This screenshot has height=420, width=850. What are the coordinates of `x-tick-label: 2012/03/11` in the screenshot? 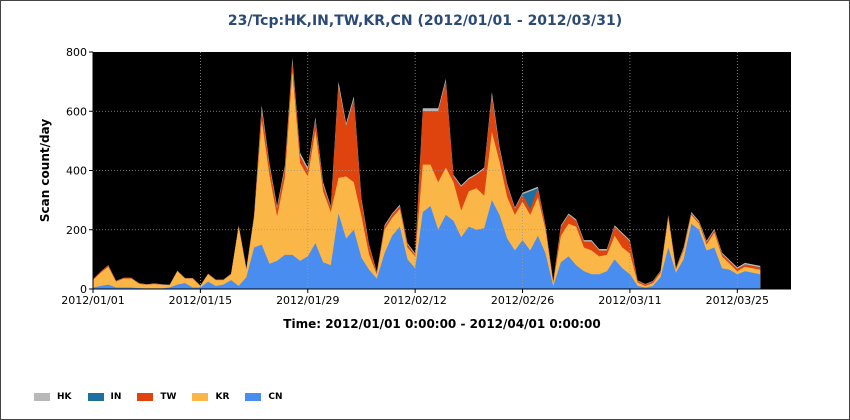 It's located at (629, 300).